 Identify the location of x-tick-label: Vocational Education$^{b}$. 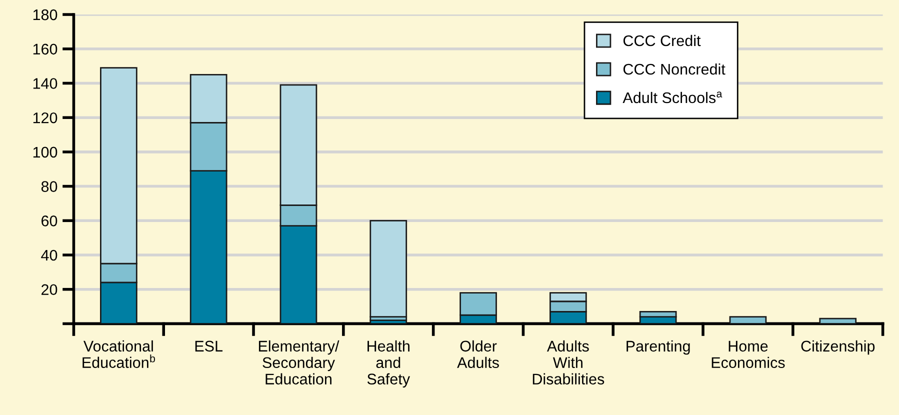
(118, 354).